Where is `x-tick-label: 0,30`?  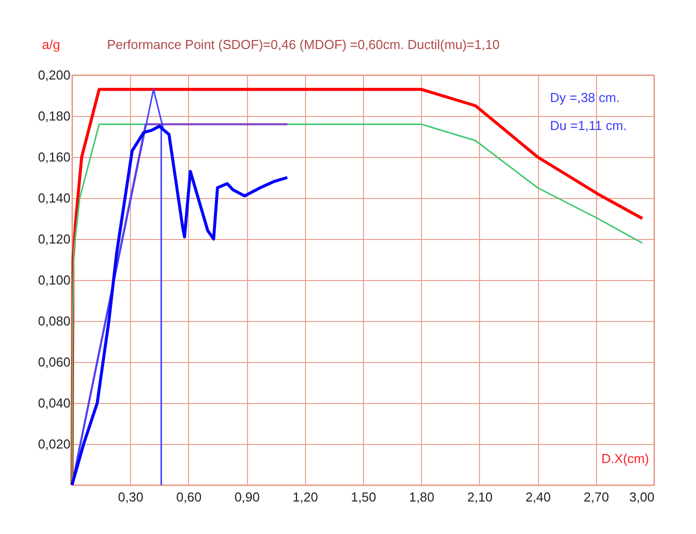 x-tick-label: 0,30 is located at coordinates (131, 497).